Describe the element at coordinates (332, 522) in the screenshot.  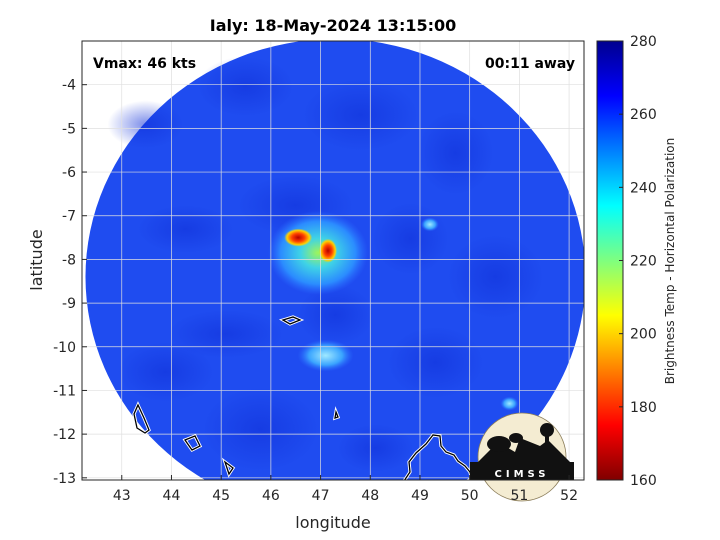
I see `x-axis-label: longitude` at that location.